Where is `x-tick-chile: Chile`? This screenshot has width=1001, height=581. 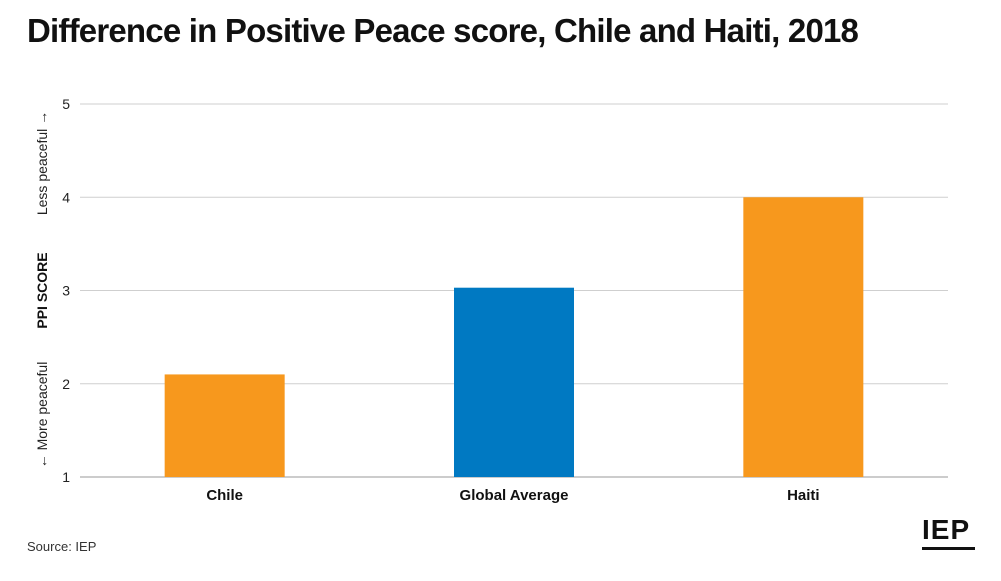
x-tick-chile: Chile is located at coordinates (224, 495).